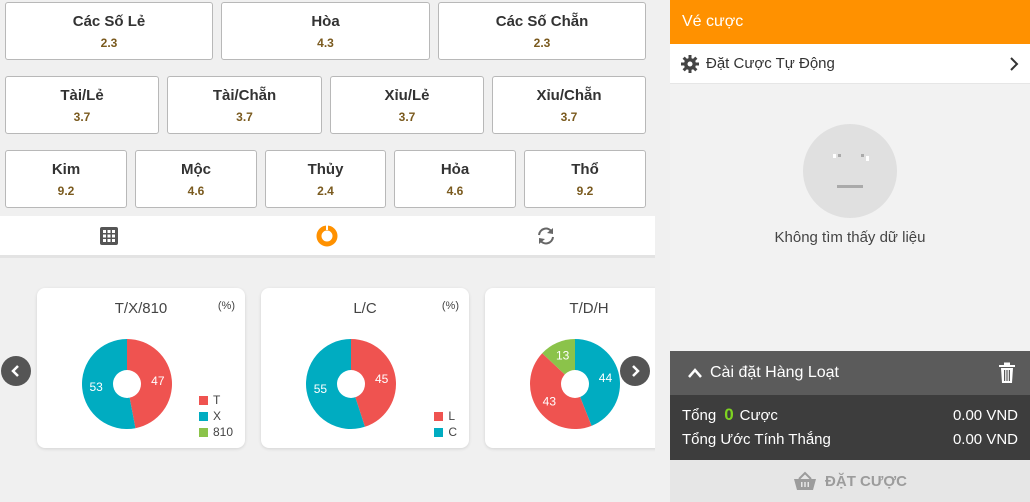 Image resolution: width=1030 pixels, height=502 pixels. Describe the element at coordinates (563, 356) in the screenshot. I see `pie-slice-label: 13` at that location.